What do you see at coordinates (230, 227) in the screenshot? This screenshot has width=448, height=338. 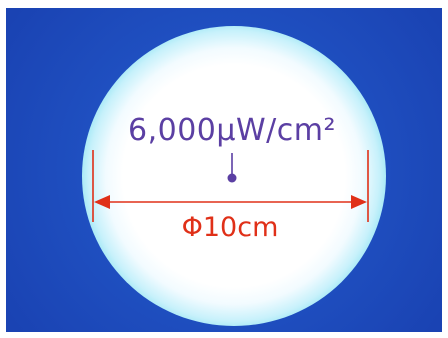 I see `diameter-label: Φ10cm` at bounding box center [230, 227].